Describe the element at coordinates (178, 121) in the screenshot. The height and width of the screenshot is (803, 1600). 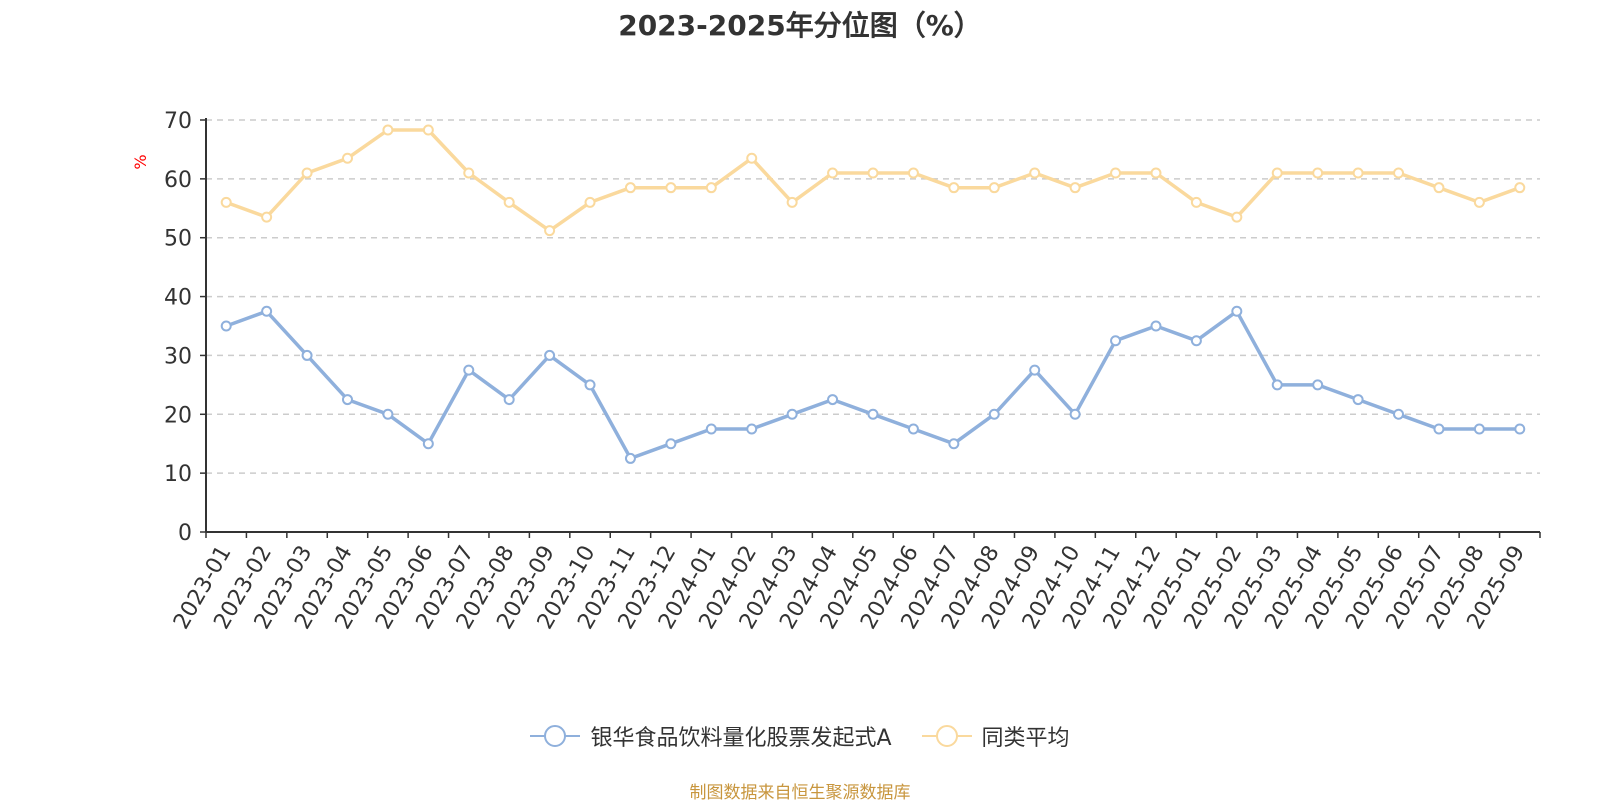
I see `y-tick-label: 70` at that location.